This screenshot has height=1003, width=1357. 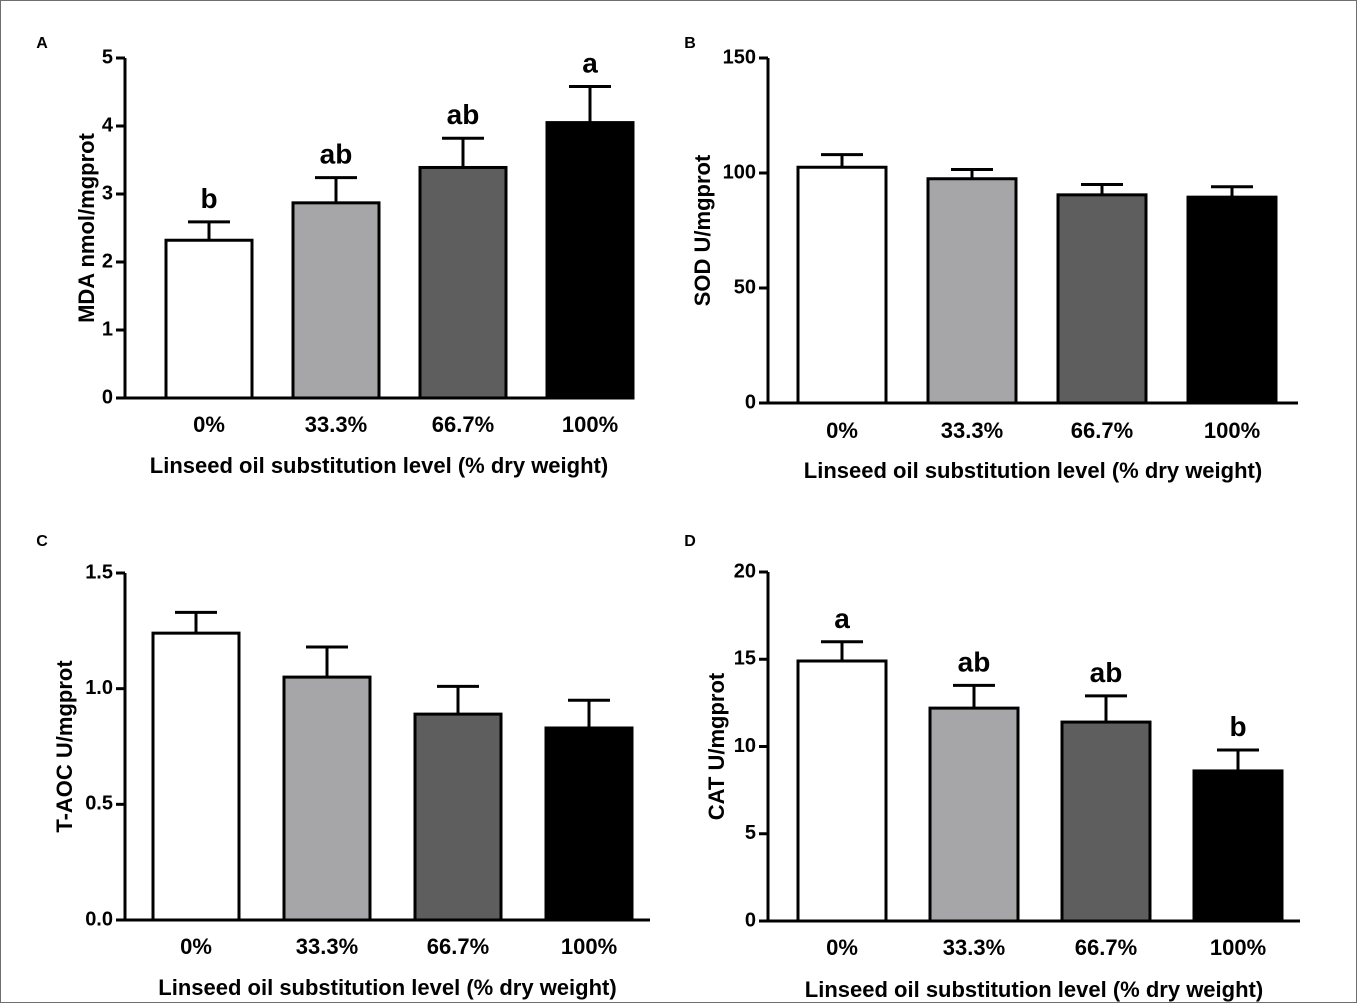 I want to click on y-tick-label: 150, so click(x=739, y=57).